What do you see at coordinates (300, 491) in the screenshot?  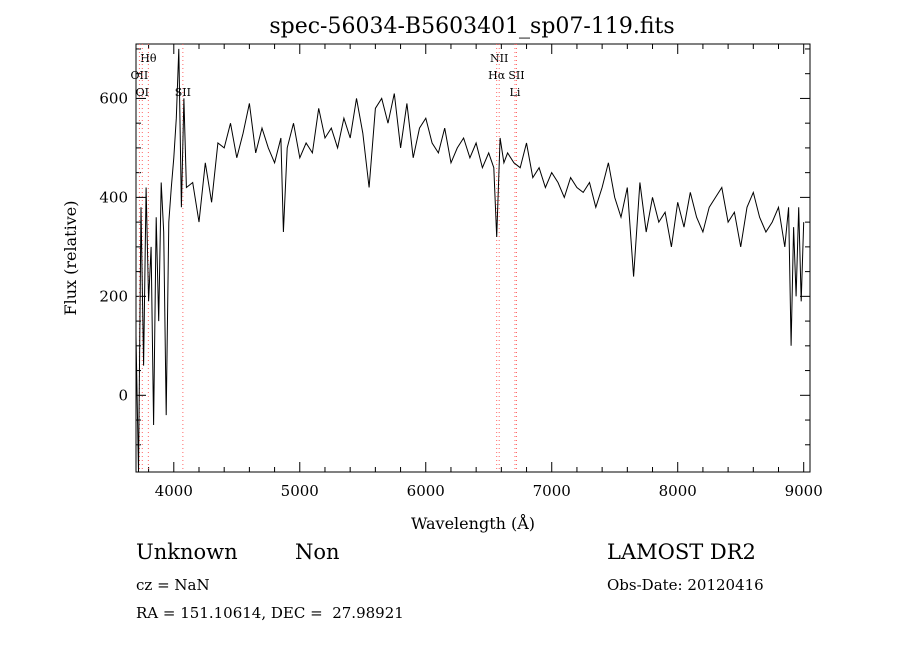 I see `x-tick-label: 5000` at bounding box center [300, 491].